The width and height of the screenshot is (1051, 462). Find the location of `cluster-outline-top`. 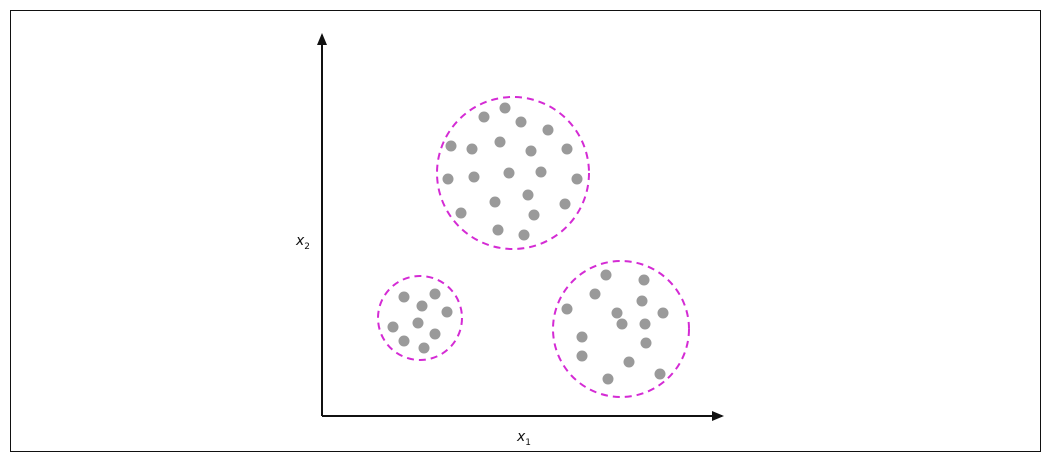

cluster-outline-top is located at coordinates (513, 173).